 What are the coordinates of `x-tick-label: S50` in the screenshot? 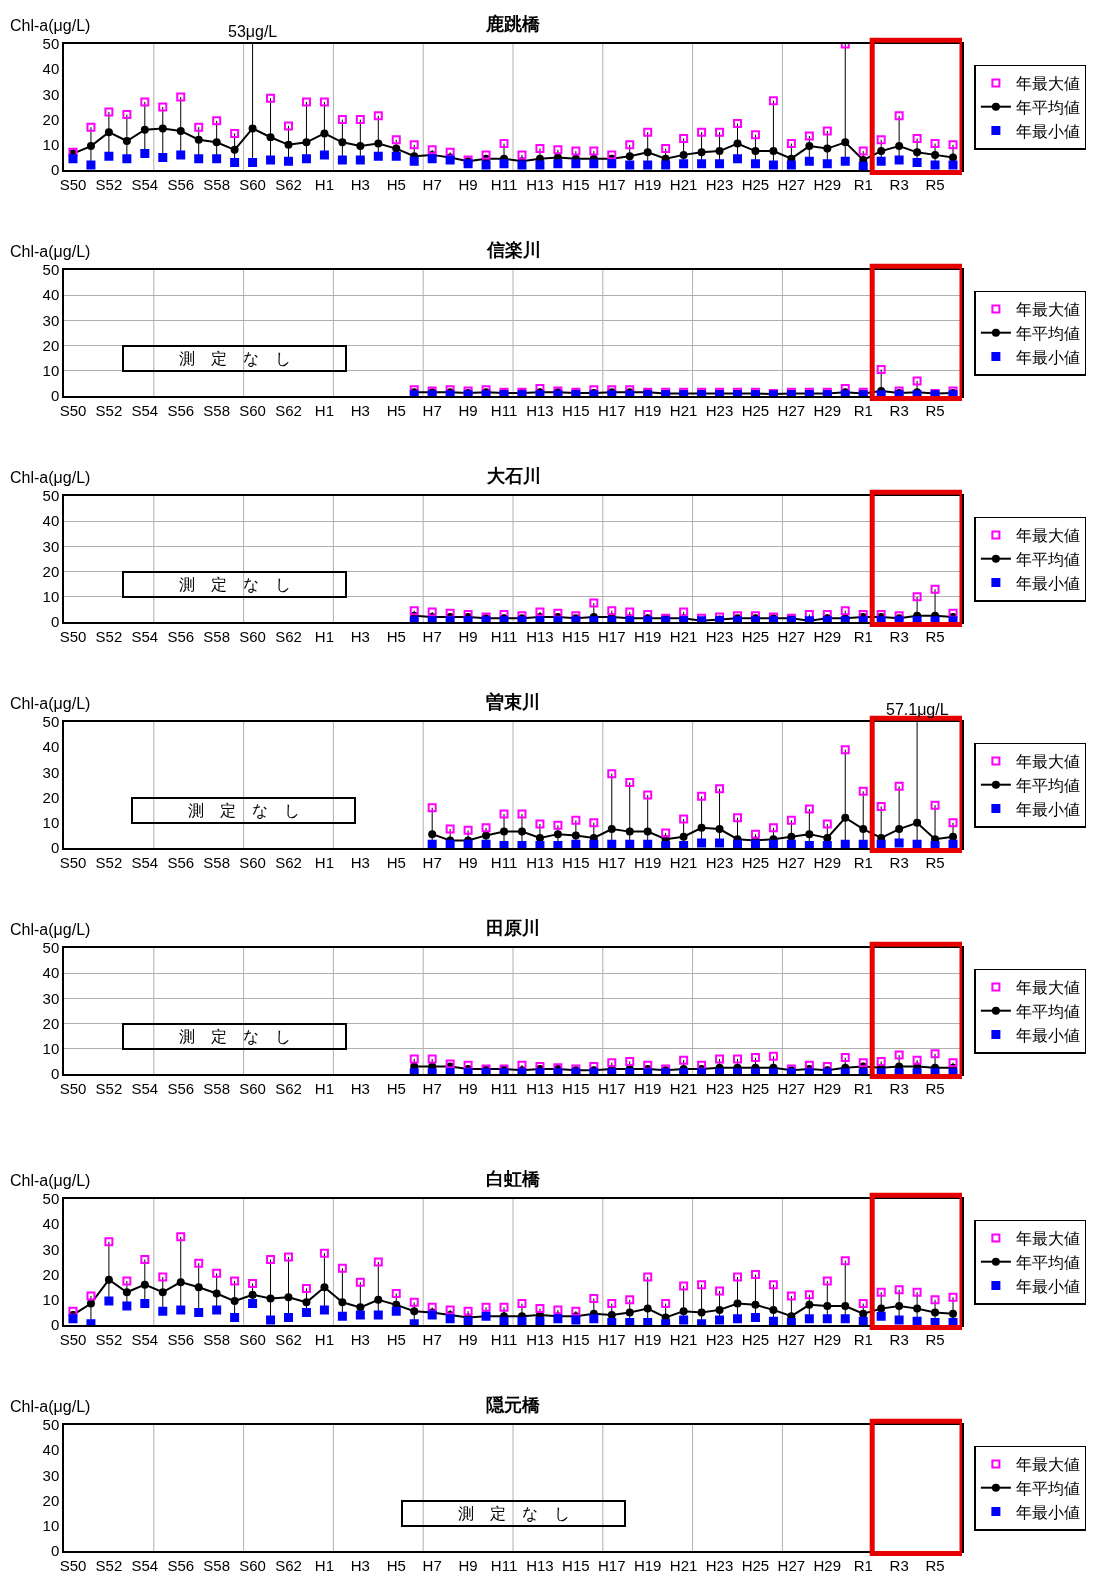 It's located at (73, 1565).